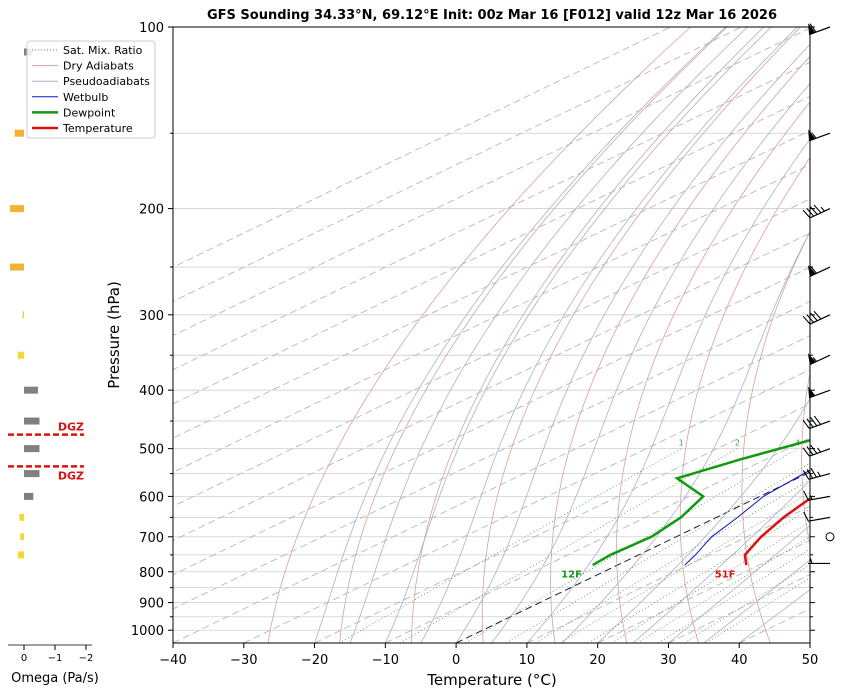 The height and width of the screenshot is (691, 850). Describe the element at coordinates (91, 89) in the screenshot. I see `legend-box` at that location.